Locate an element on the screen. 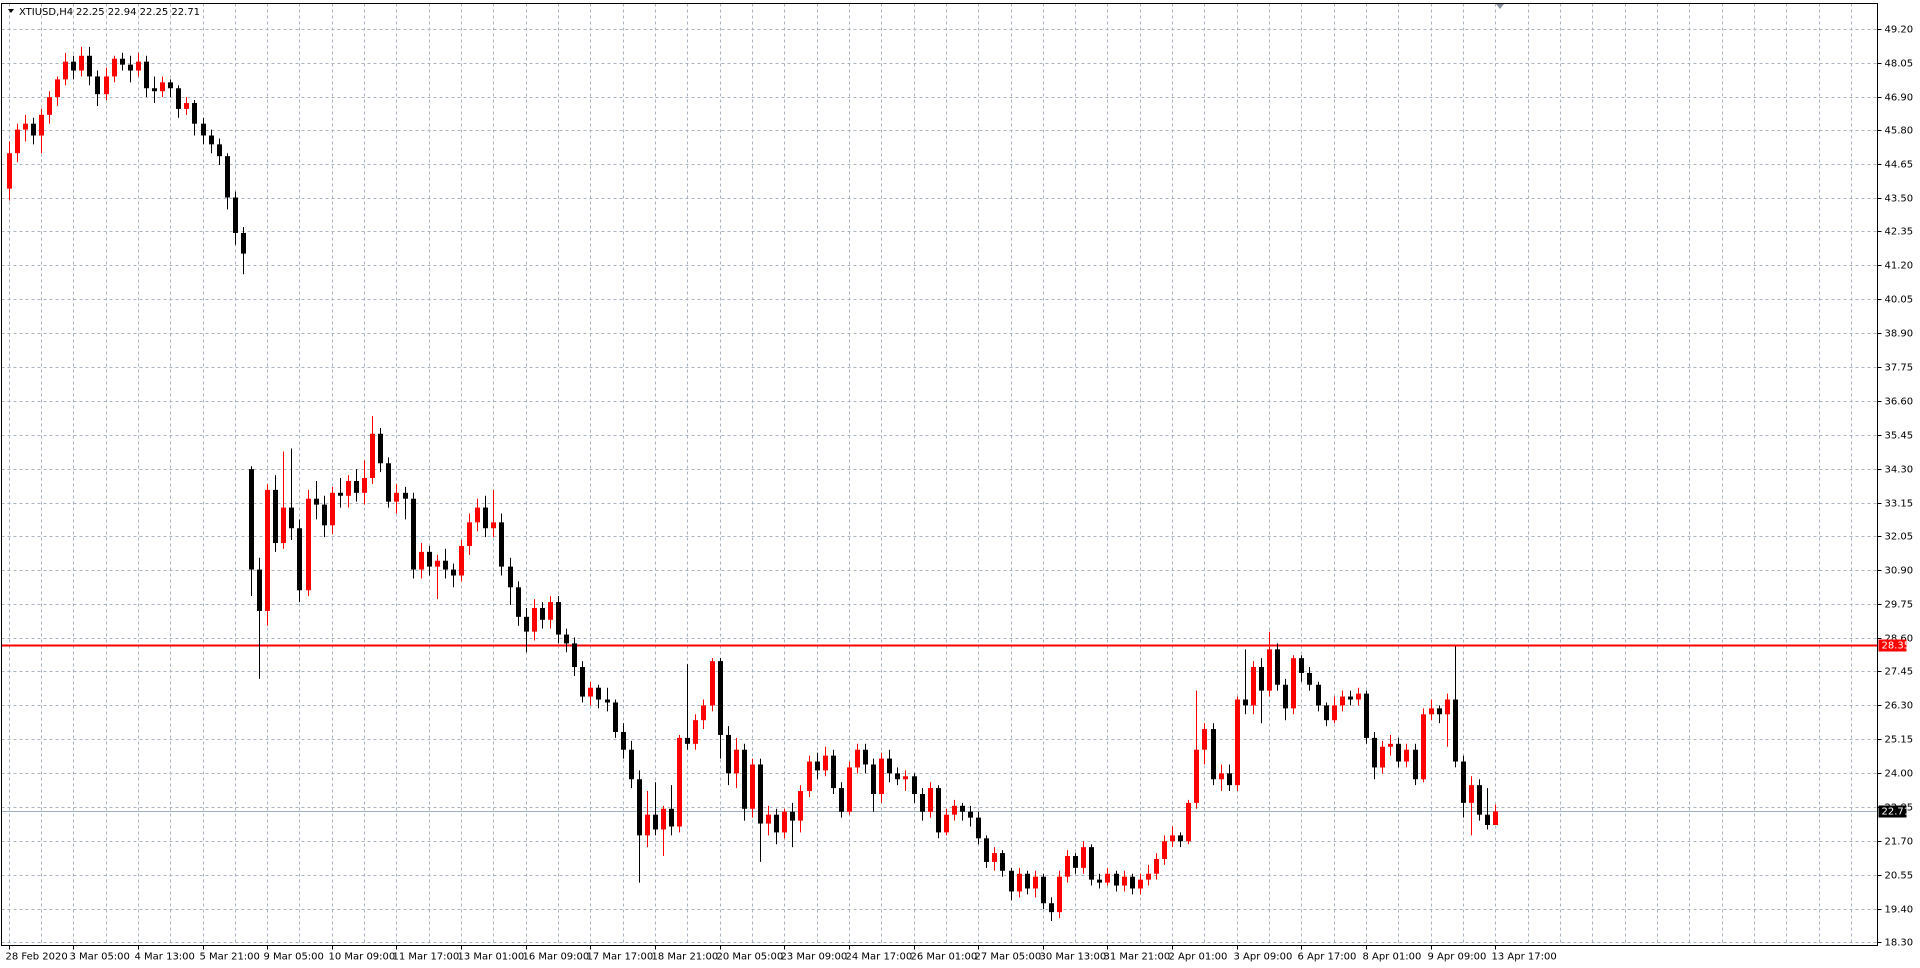  x-tick-label: 26 Mar 01:00 is located at coordinates (944, 957).